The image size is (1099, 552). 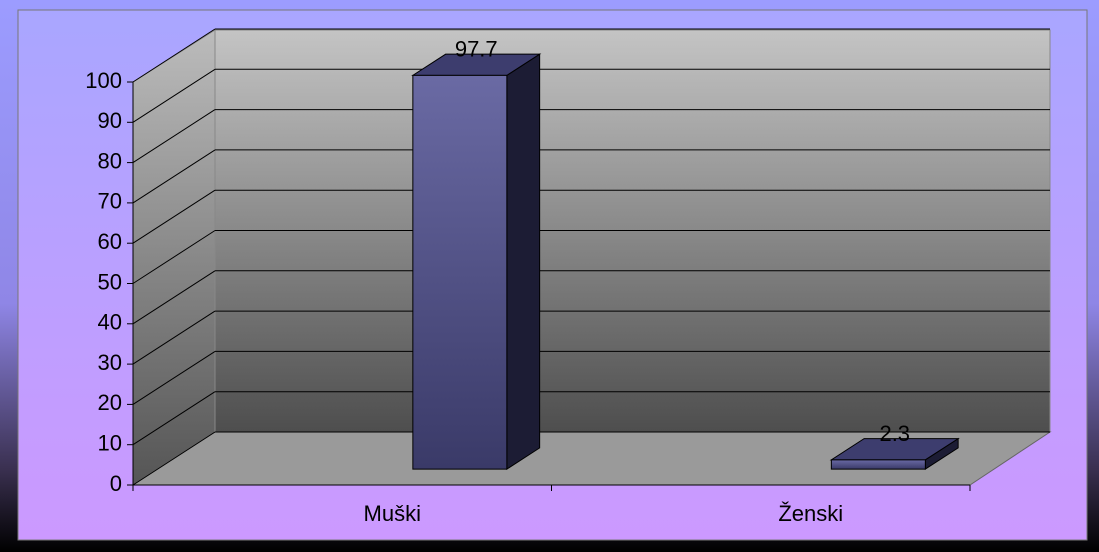 I want to click on y-tick-label: 90, so click(x=110, y=120).